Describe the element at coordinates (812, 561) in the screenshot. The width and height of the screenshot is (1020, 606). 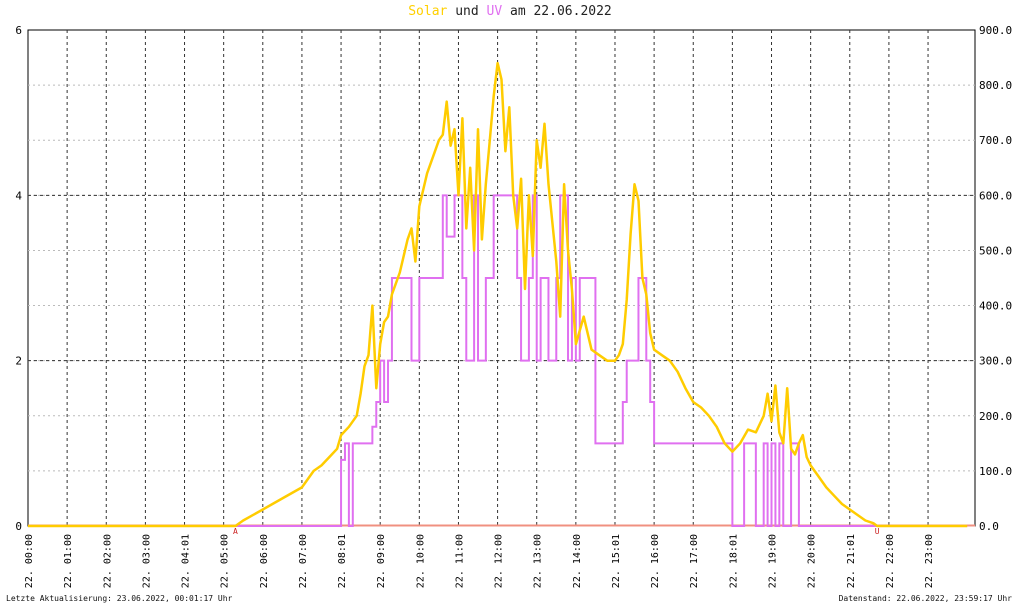
I see `x-tick-label: 22. 20:00` at that location.